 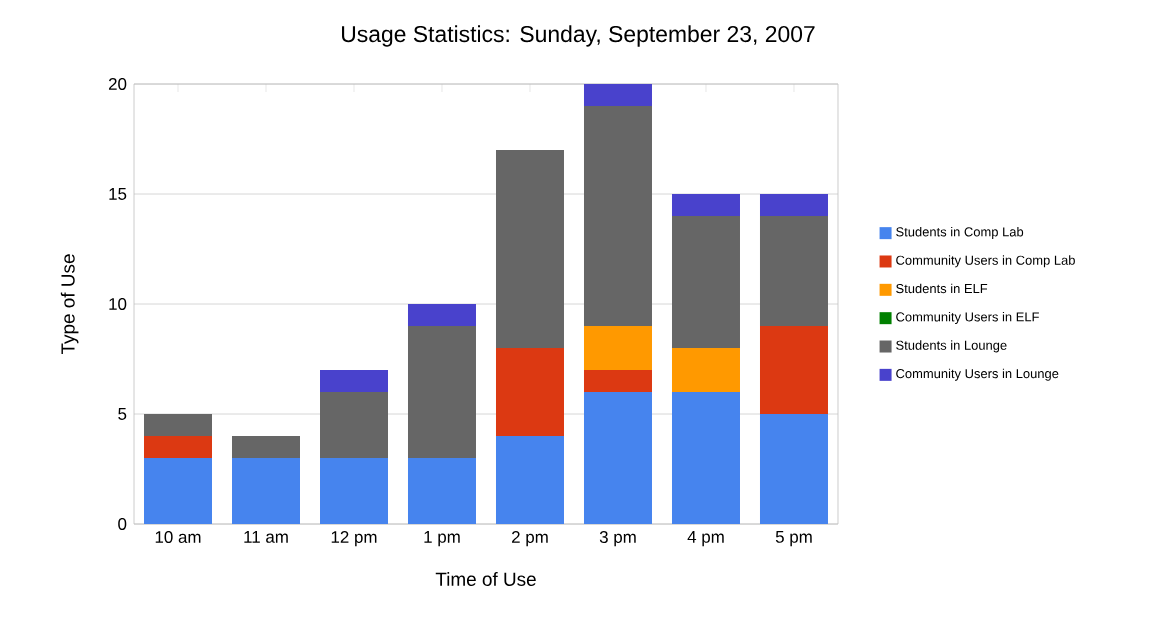 I want to click on x-tick-label: 10 am, so click(x=178, y=537).